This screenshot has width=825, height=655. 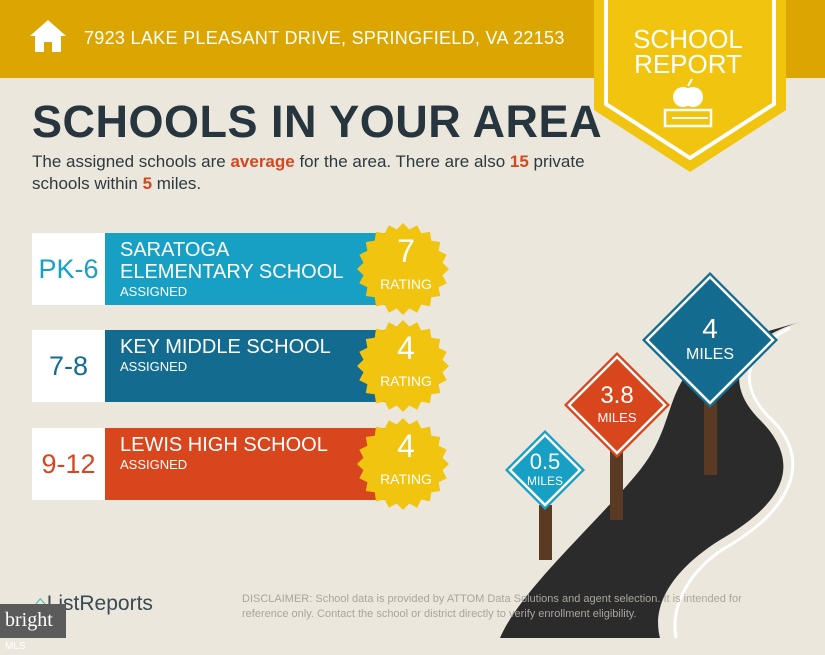 I want to click on badge-line1: SCHOOL, so click(x=688, y=39).